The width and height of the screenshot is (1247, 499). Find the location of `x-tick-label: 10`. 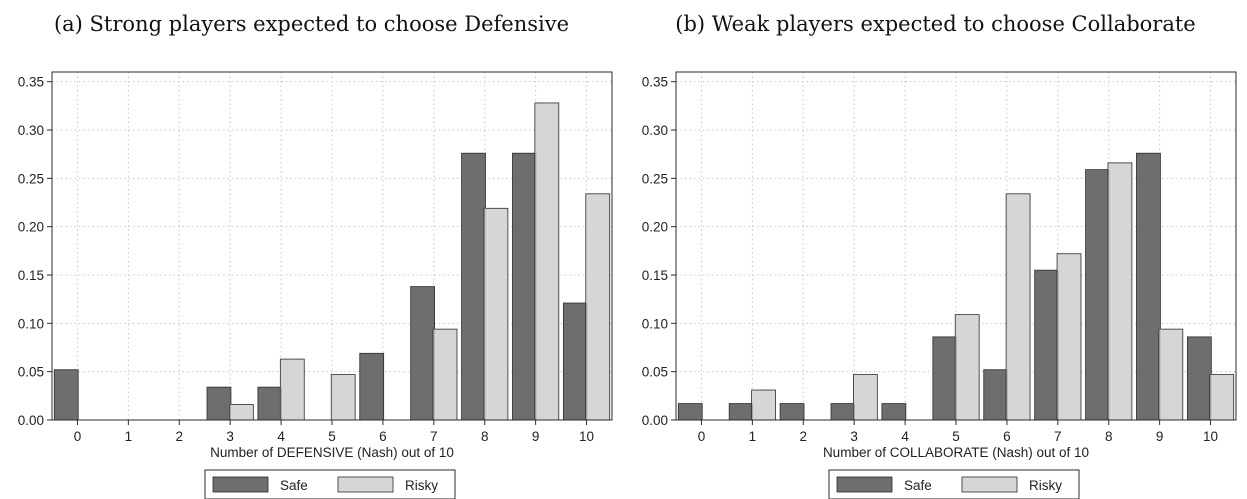

x-tick-label: 10 is located at coordinates (1210, 436).